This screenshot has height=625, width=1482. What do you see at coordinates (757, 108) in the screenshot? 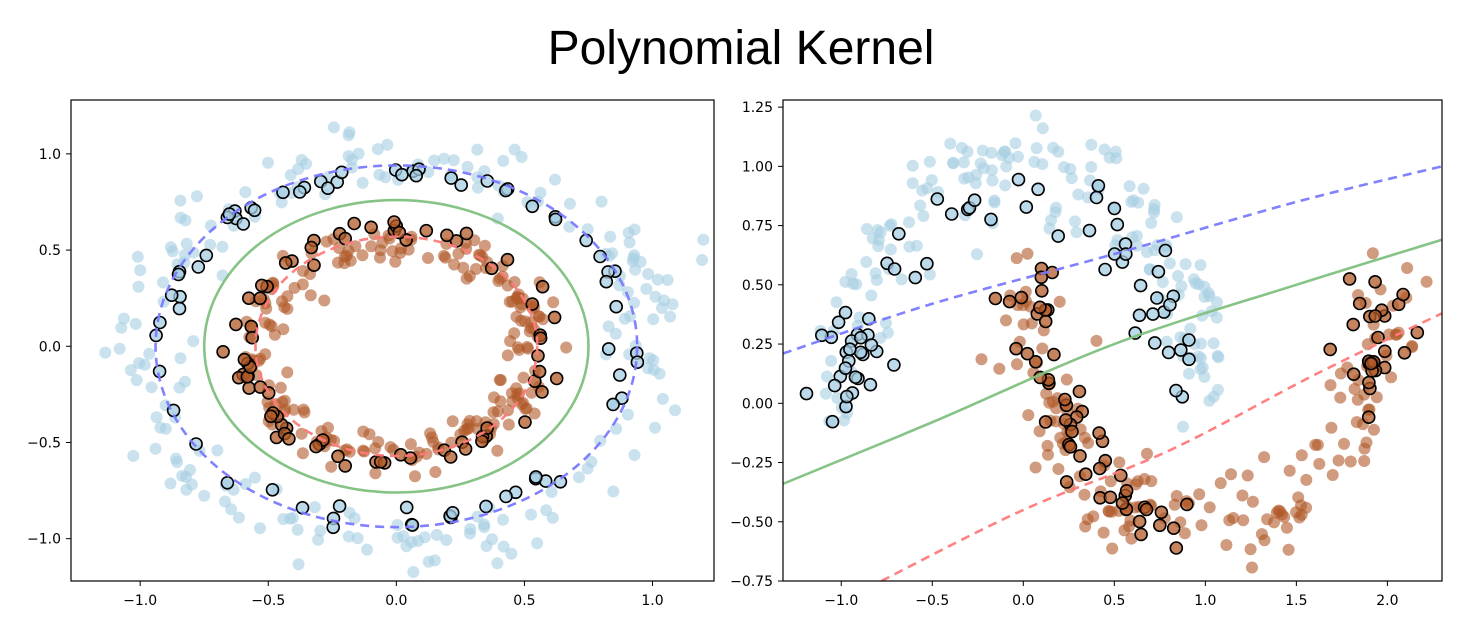
I see `moons-ytick-label: 1.25` at bounding box center [757, 108].